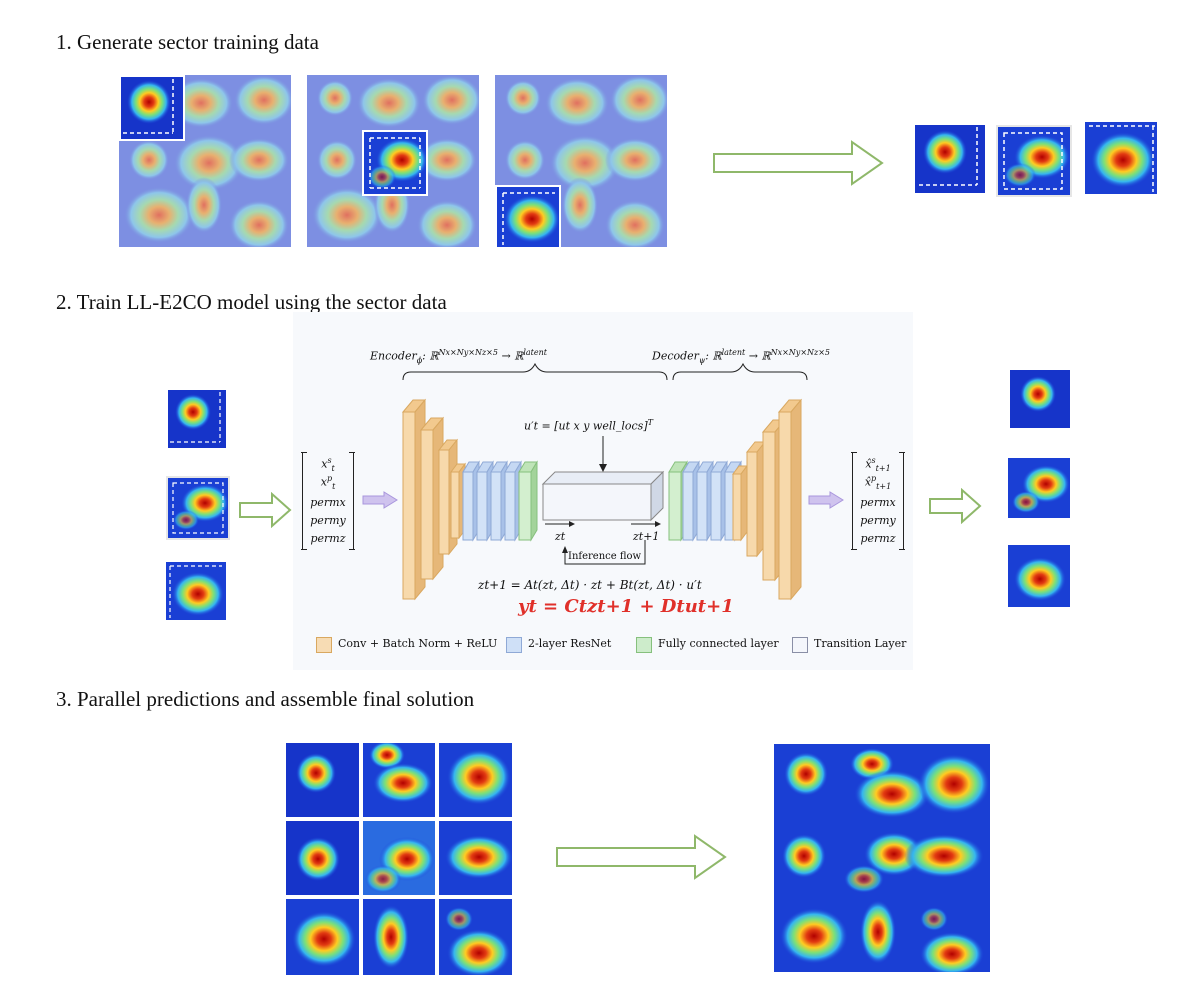  Describe the element at coordinates (418, 643) in the screenshot. I see `legend-label-conv: Conv + Batch Norm + ReLU` at that location.